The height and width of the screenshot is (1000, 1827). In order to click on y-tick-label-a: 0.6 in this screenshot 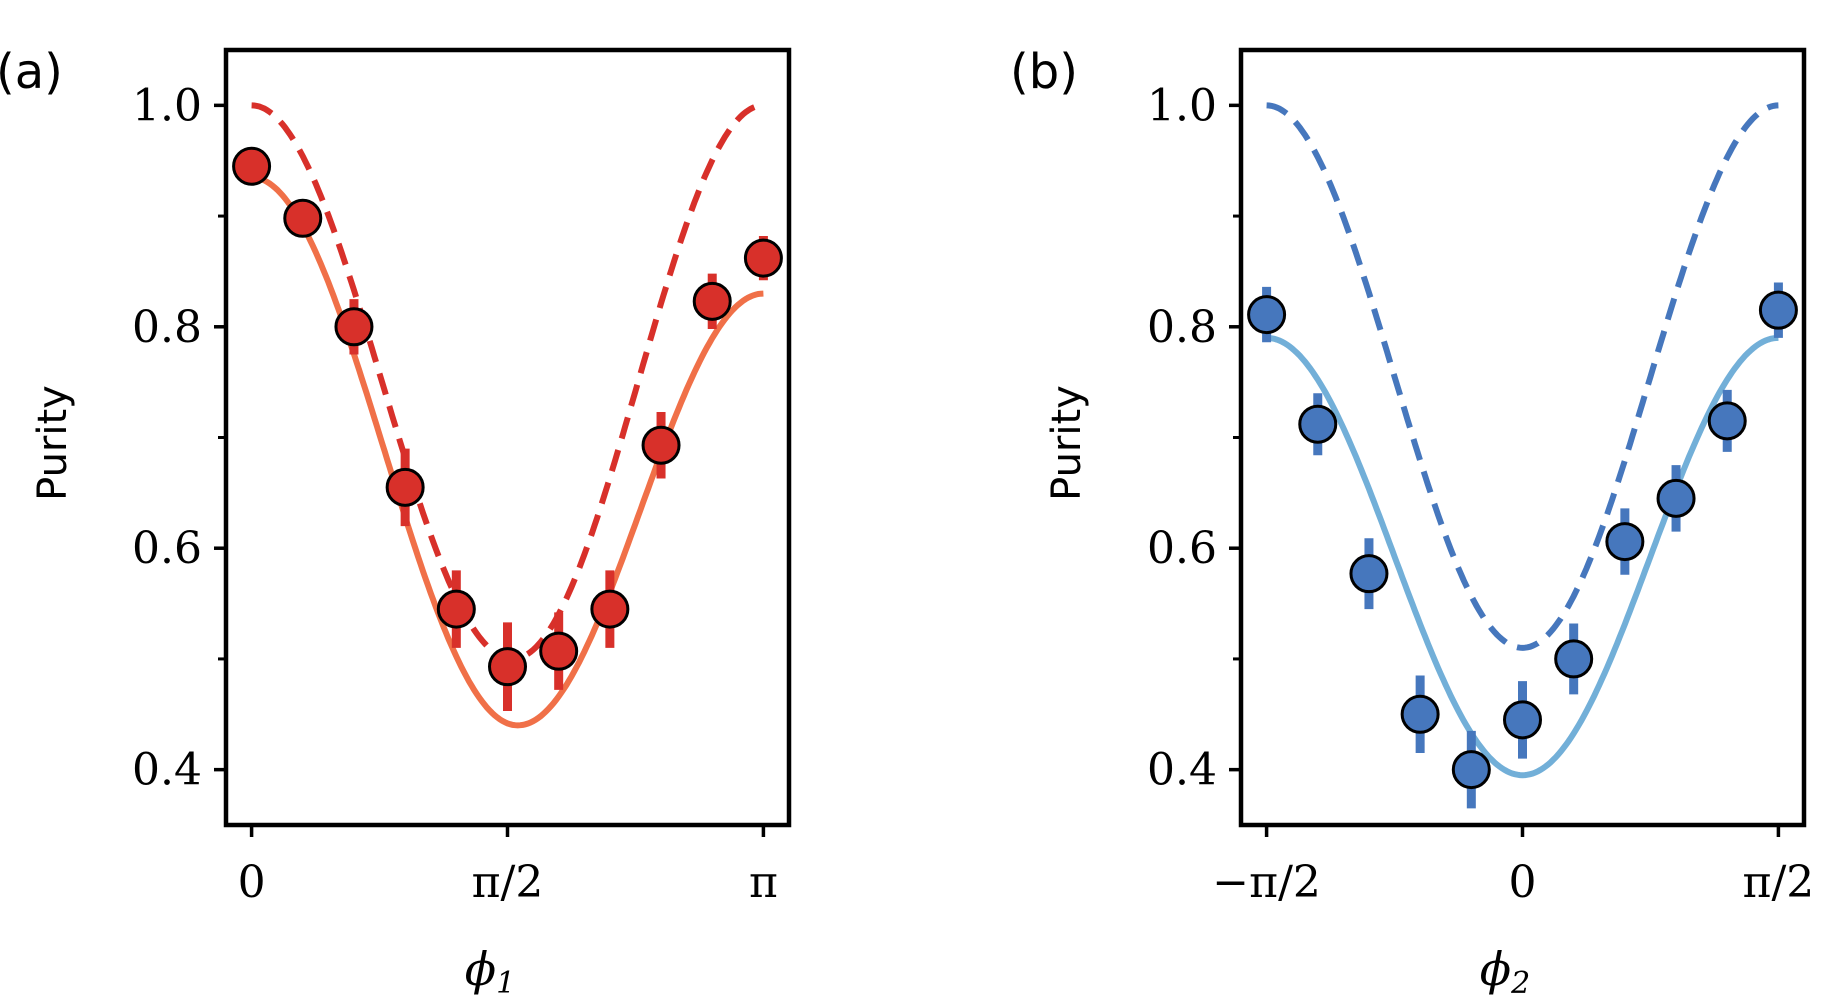, I will do `click(167, 548)`.